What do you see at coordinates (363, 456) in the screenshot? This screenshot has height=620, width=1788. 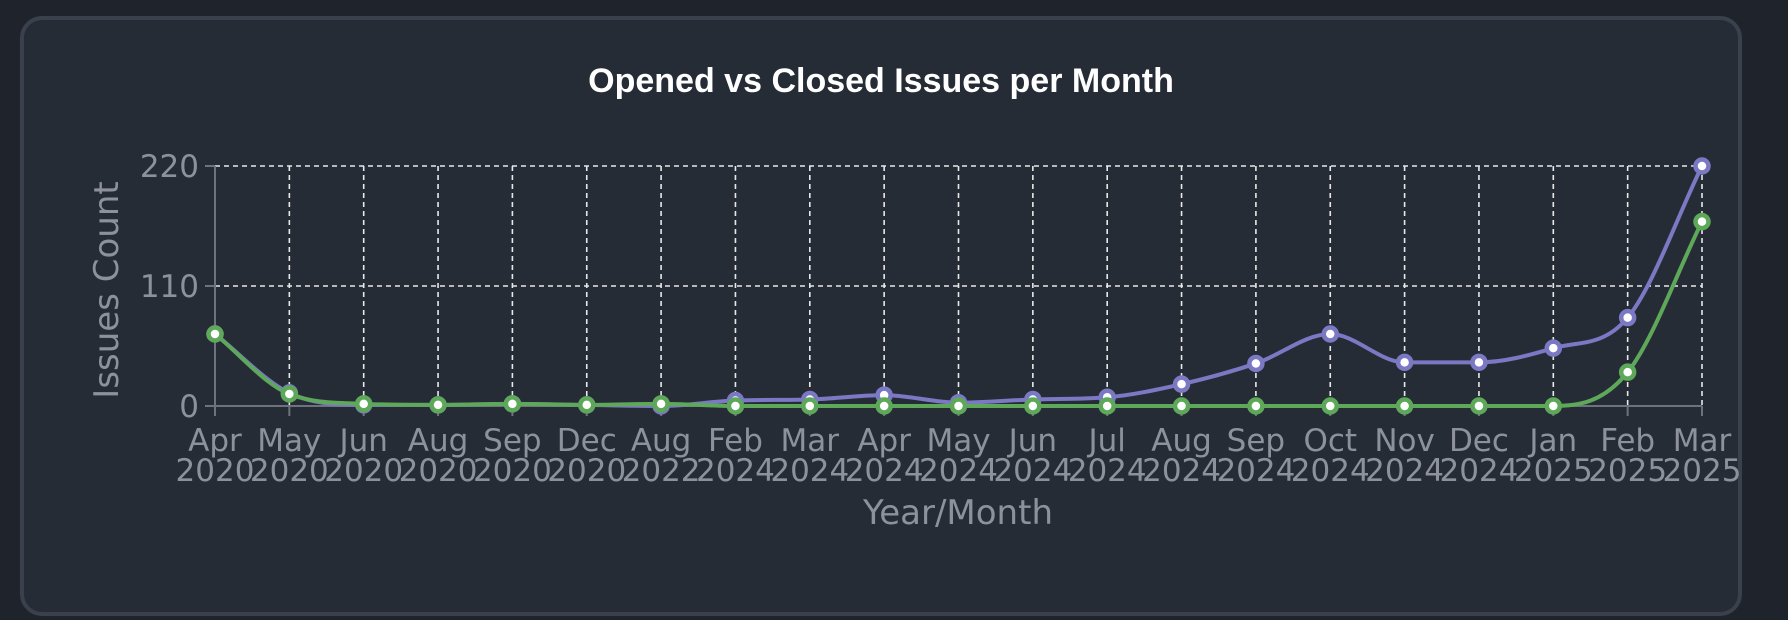 I see `x-tick-label: Jun 2020` at bounding box center [363, 456].